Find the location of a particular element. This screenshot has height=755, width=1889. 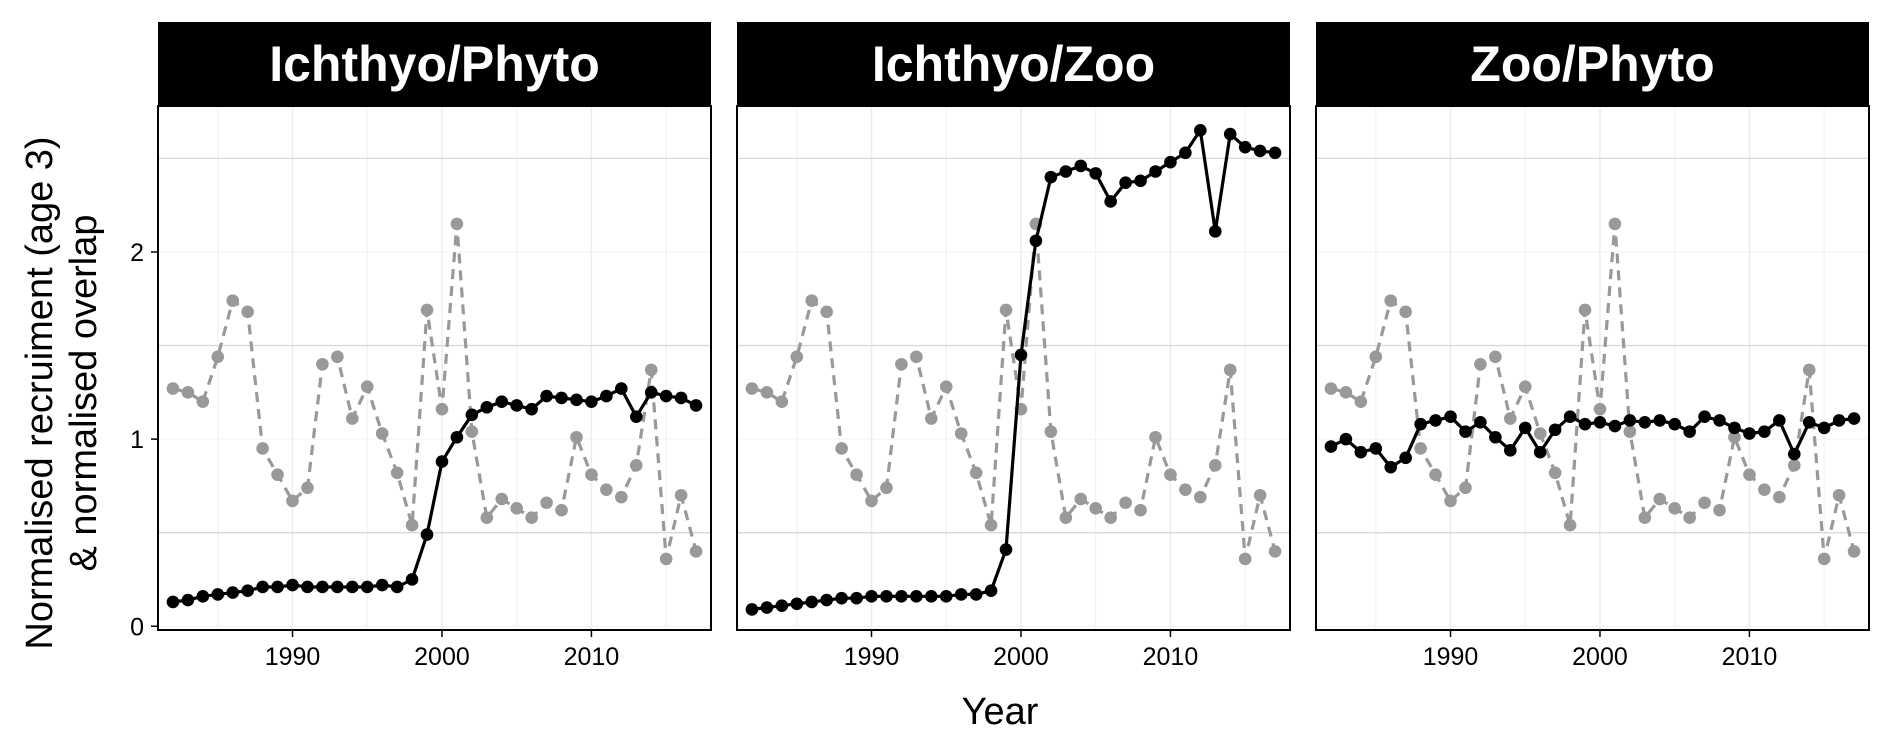

panel-title: Ichthyo/Phyto is located at coordinates (434, 64).